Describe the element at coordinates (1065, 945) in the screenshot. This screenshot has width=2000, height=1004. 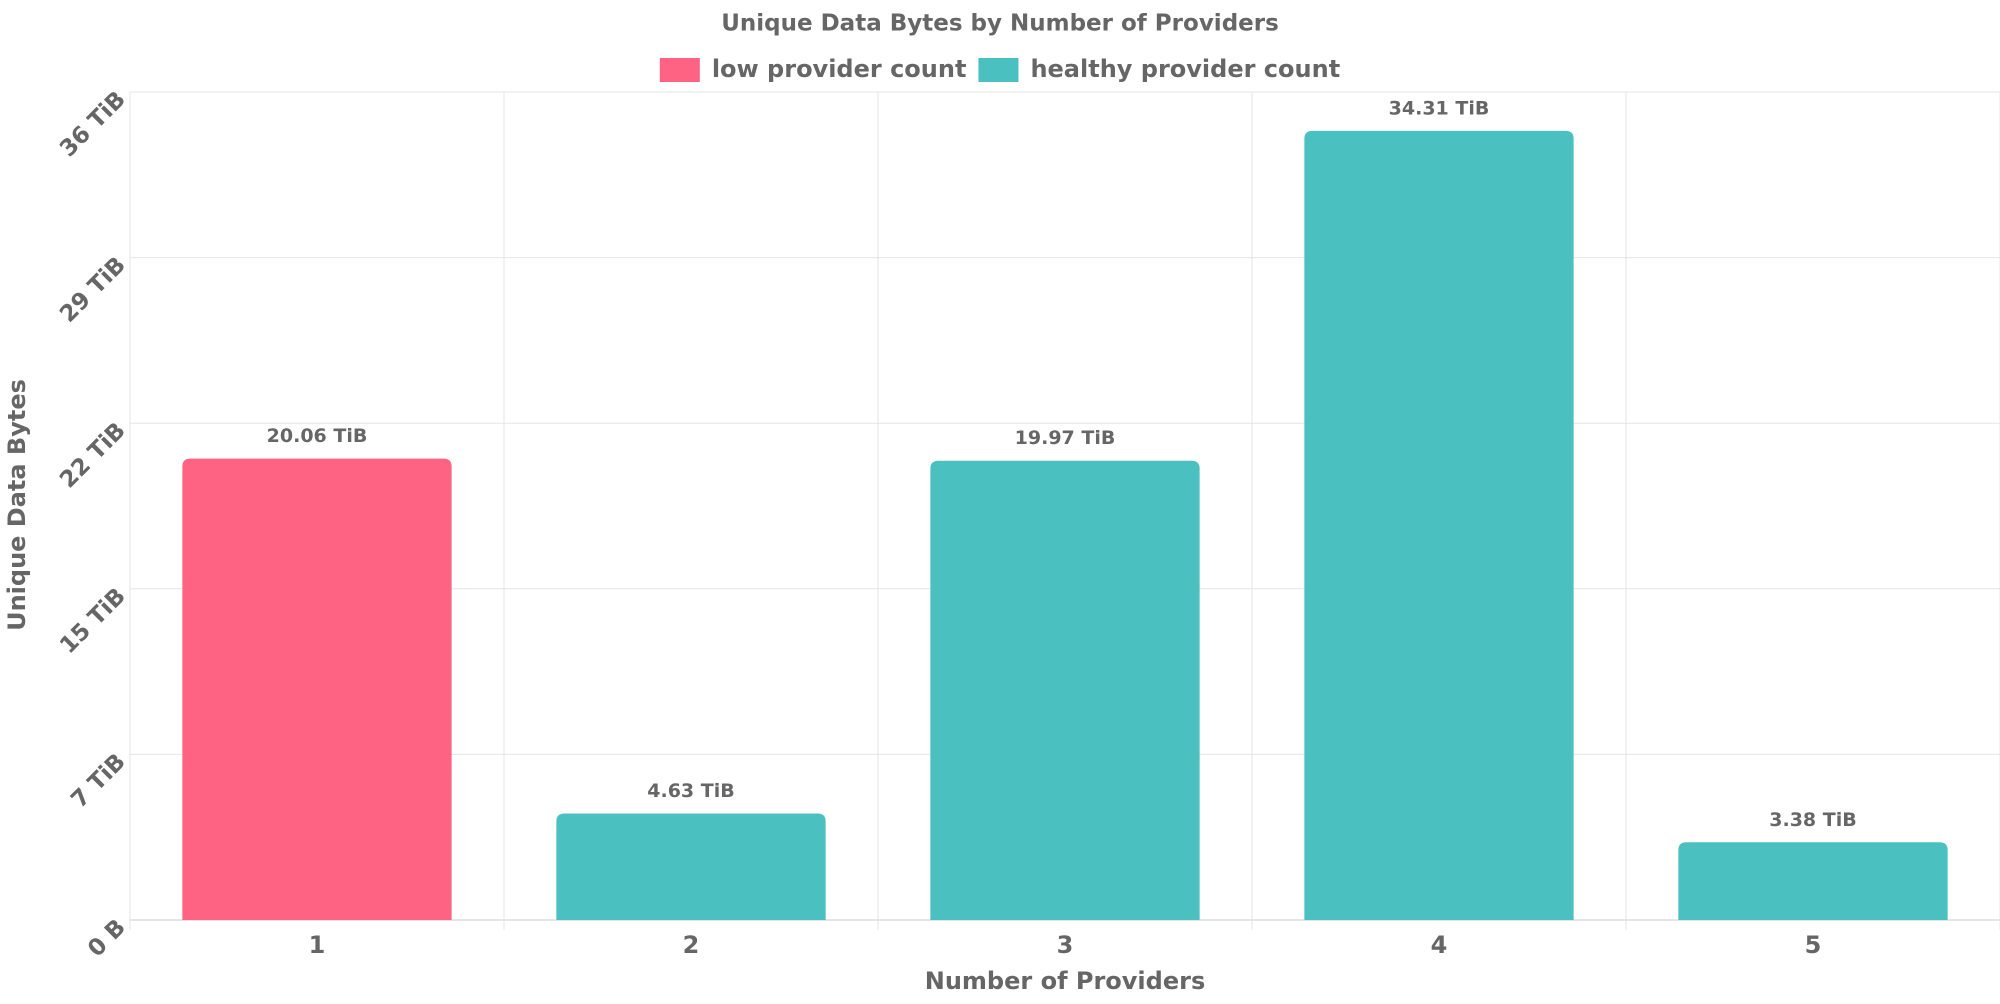
I see `x-tick-label: 3` at that location.